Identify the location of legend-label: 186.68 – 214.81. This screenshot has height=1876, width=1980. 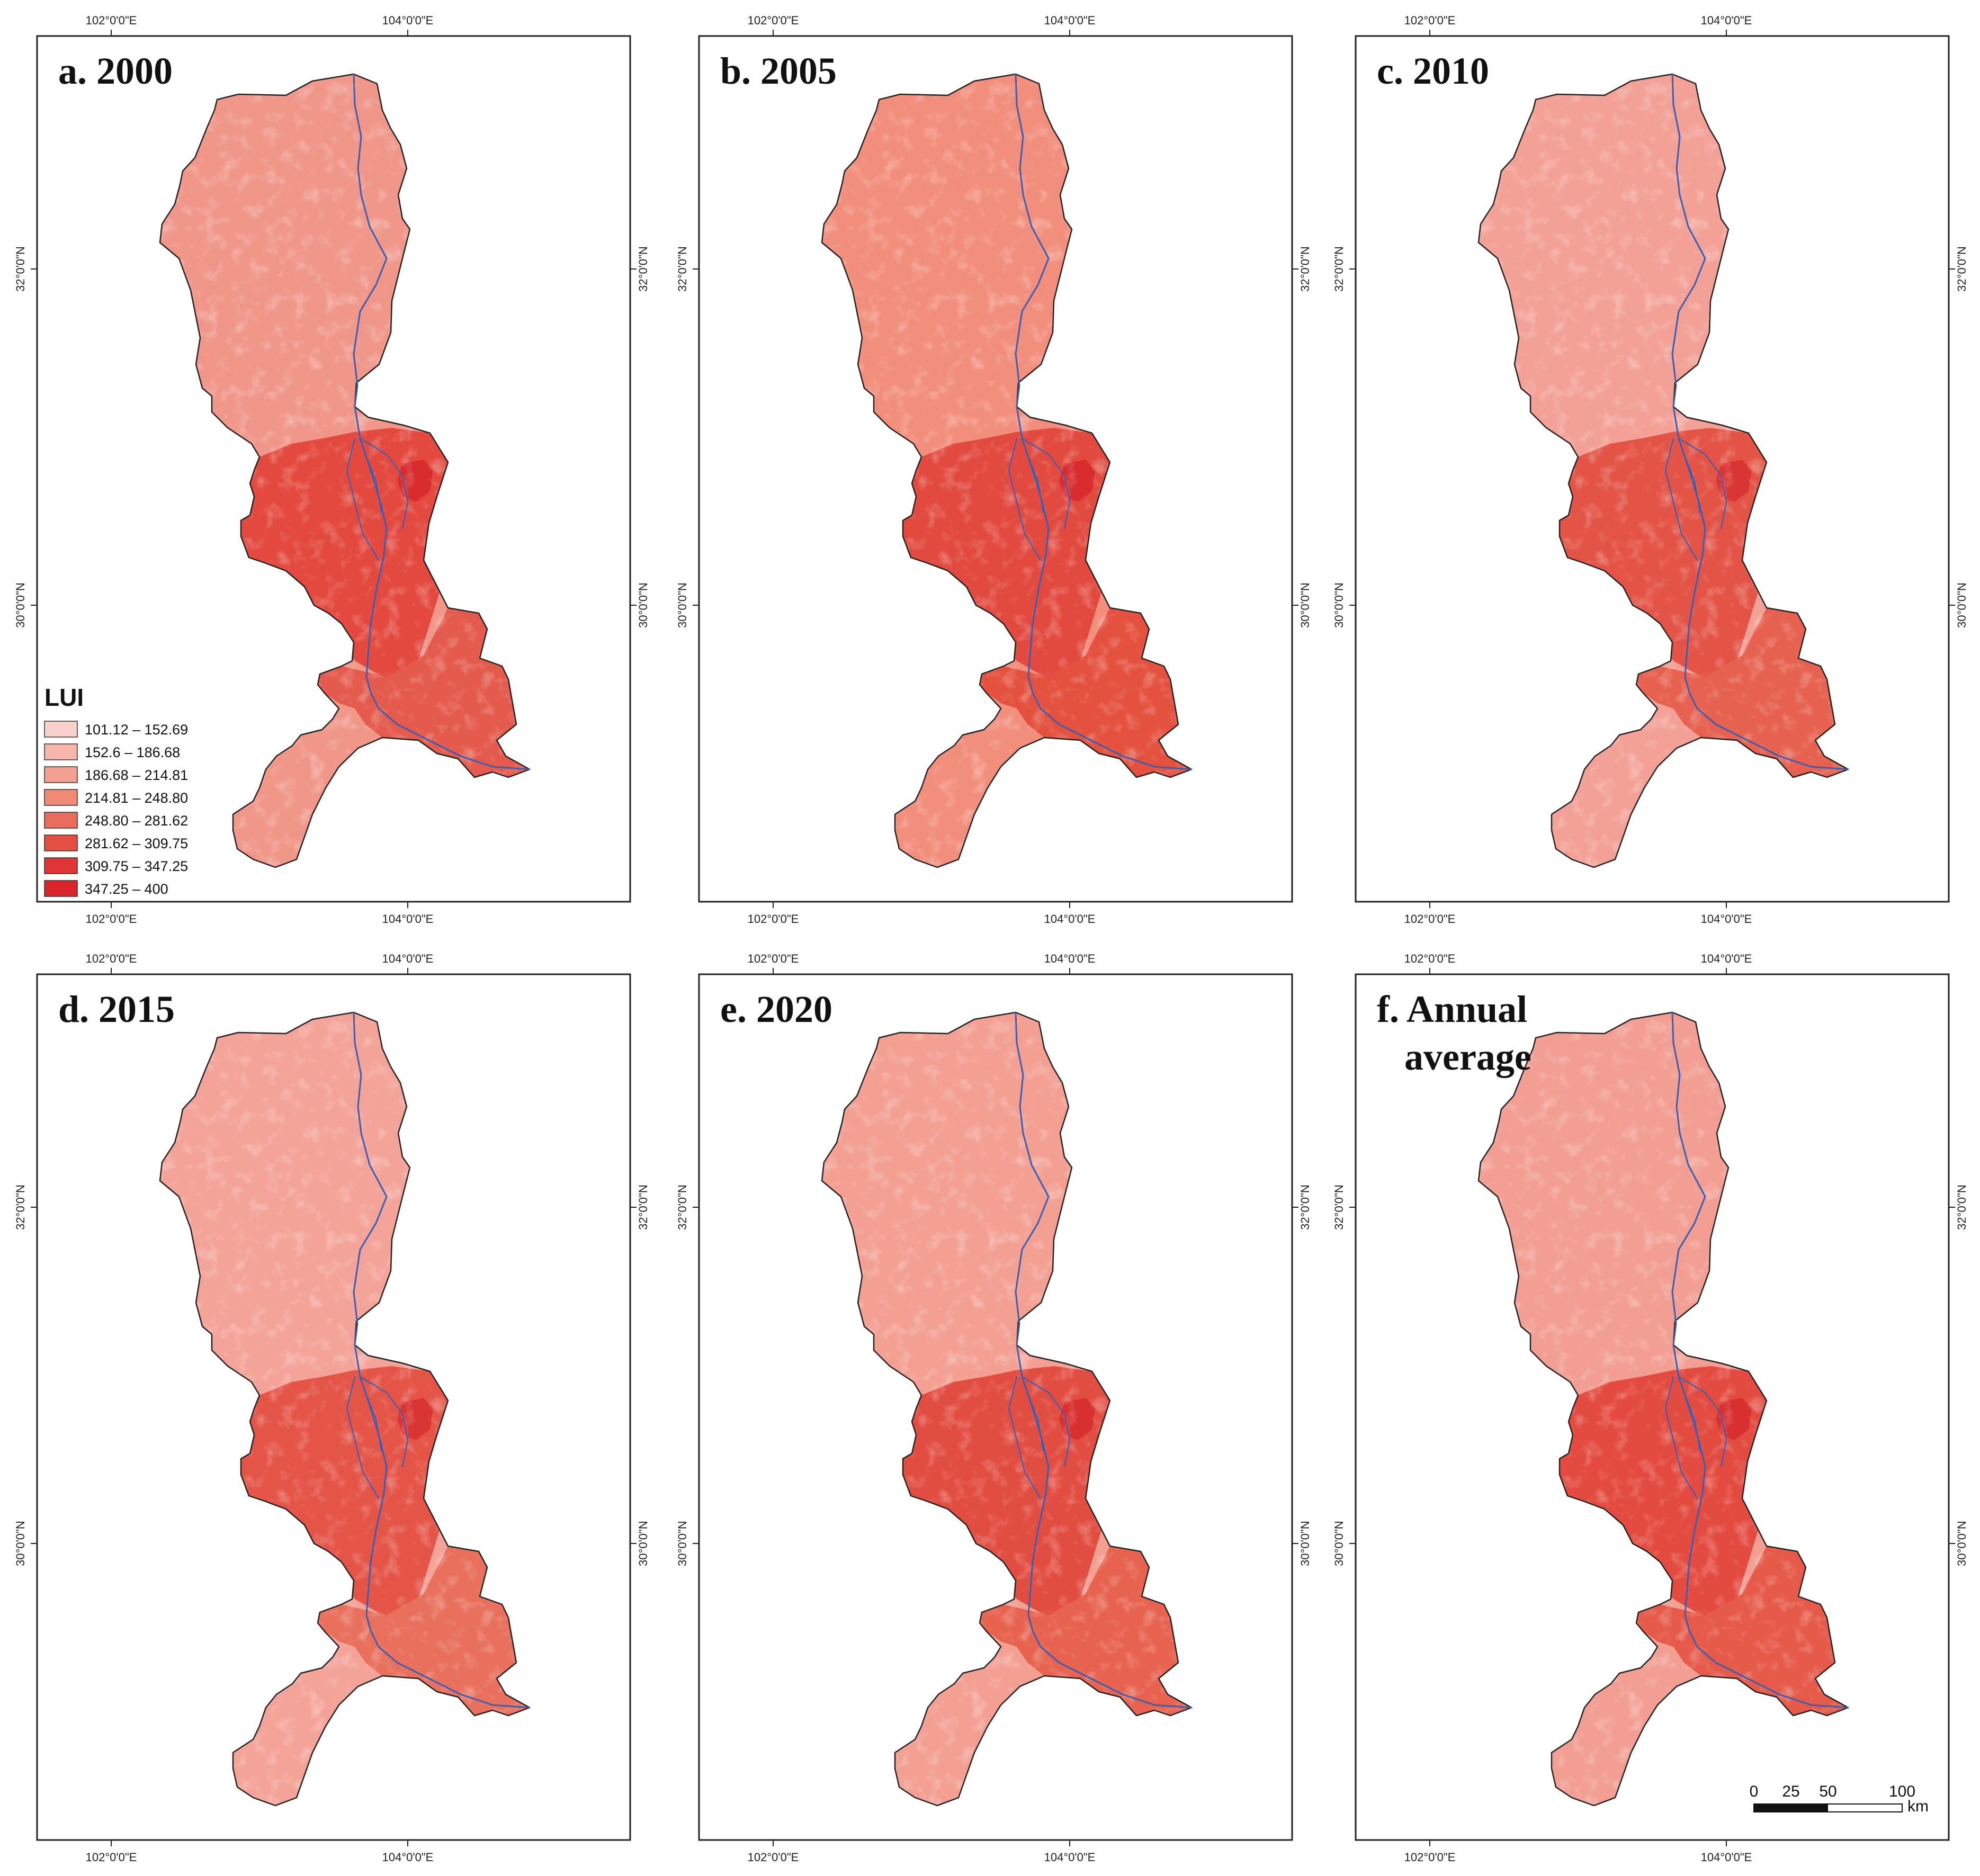
(136, 775).